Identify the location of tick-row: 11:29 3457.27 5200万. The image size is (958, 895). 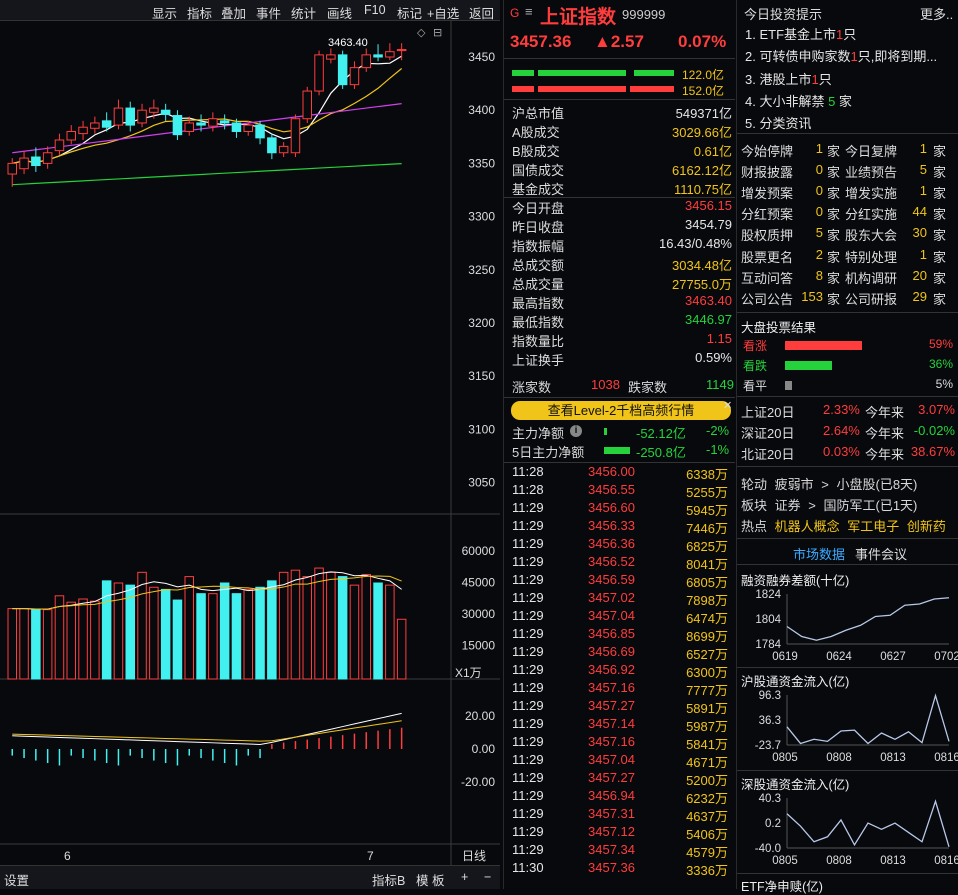
(620, 779).